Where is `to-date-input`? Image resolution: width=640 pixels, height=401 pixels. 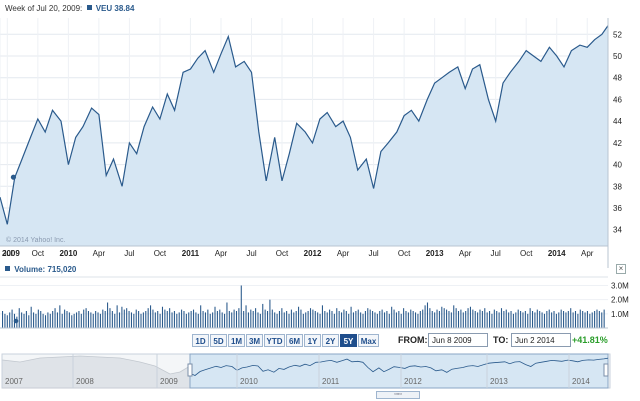
to-date-input is located at coordinates (541, 340).